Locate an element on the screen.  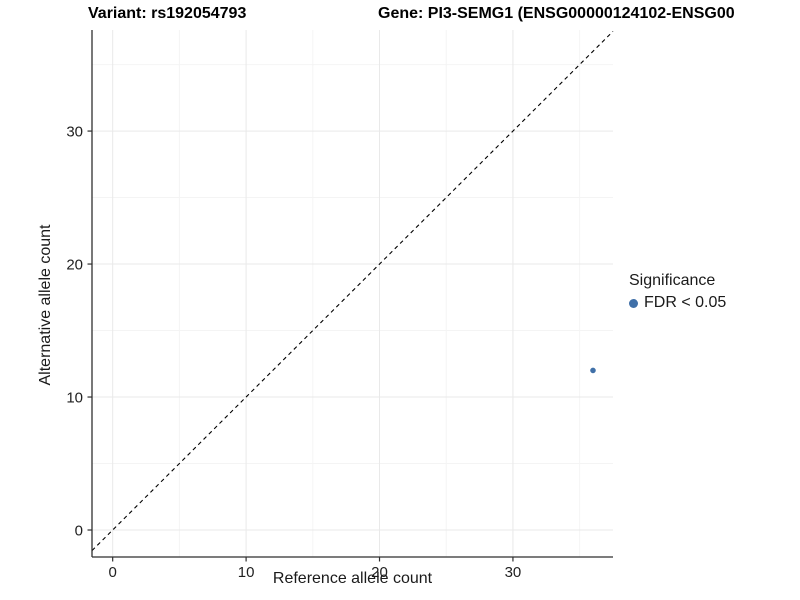
x-tick-label: 0 is located at coordinates (113, 572).